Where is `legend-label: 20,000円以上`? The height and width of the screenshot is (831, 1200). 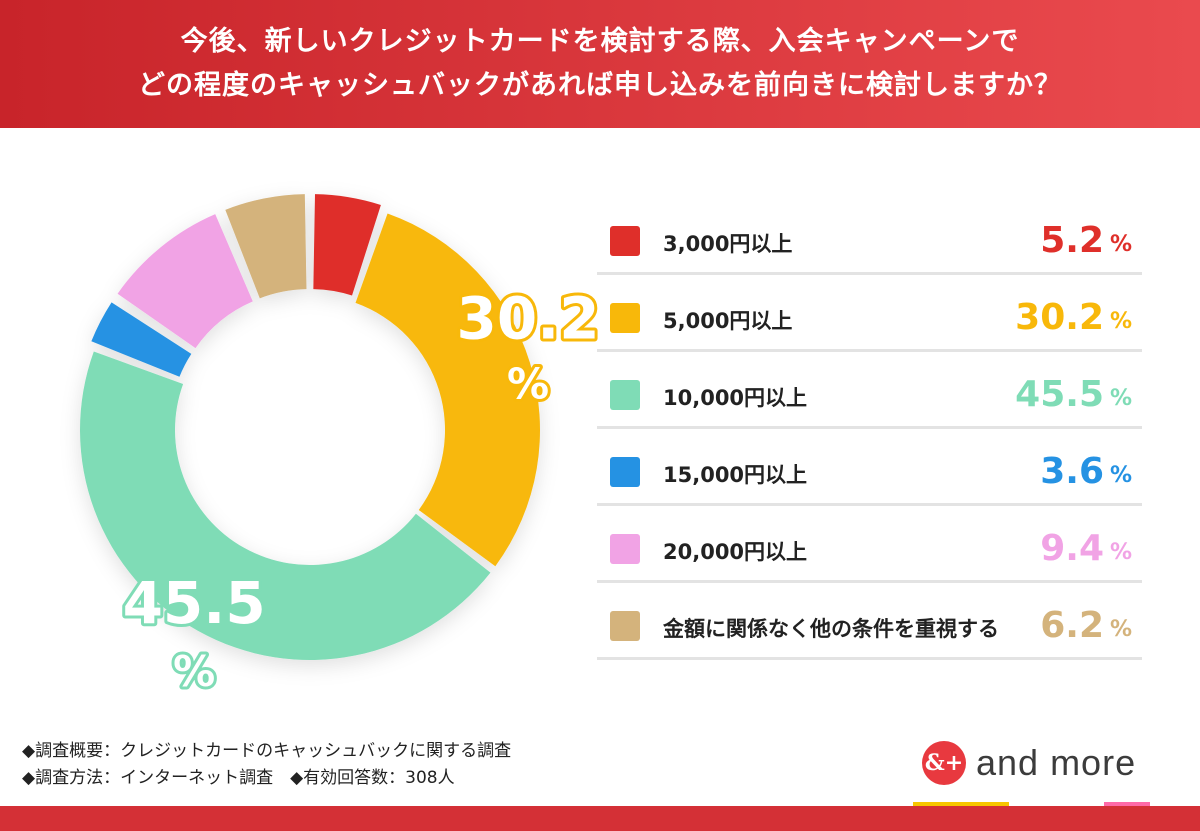
legend-label: 20,000円以上 is located at coordinates (735, 552).